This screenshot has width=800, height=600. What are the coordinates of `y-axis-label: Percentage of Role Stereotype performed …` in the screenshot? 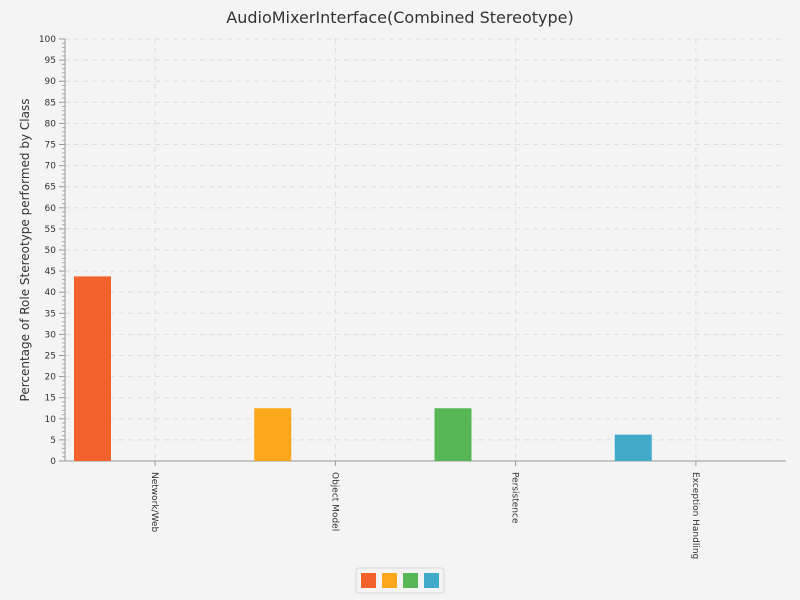 It's located at (25, 250).